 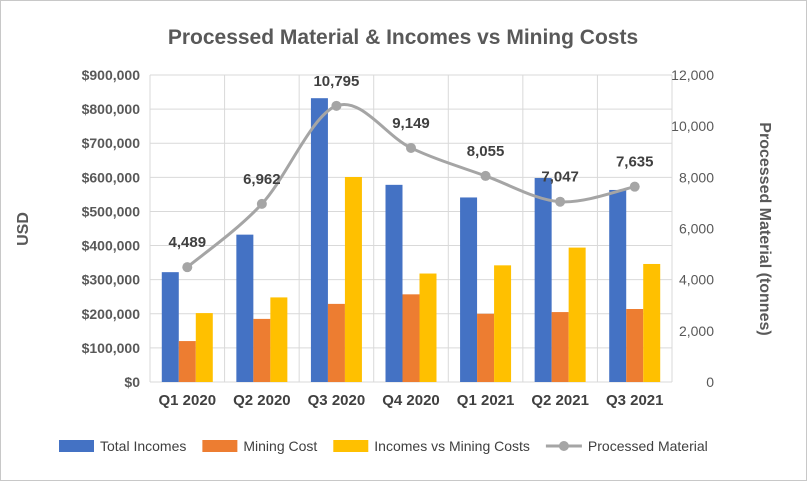 I want to click on processed-material-data-label: 8,055, so click(x=486, y=151).